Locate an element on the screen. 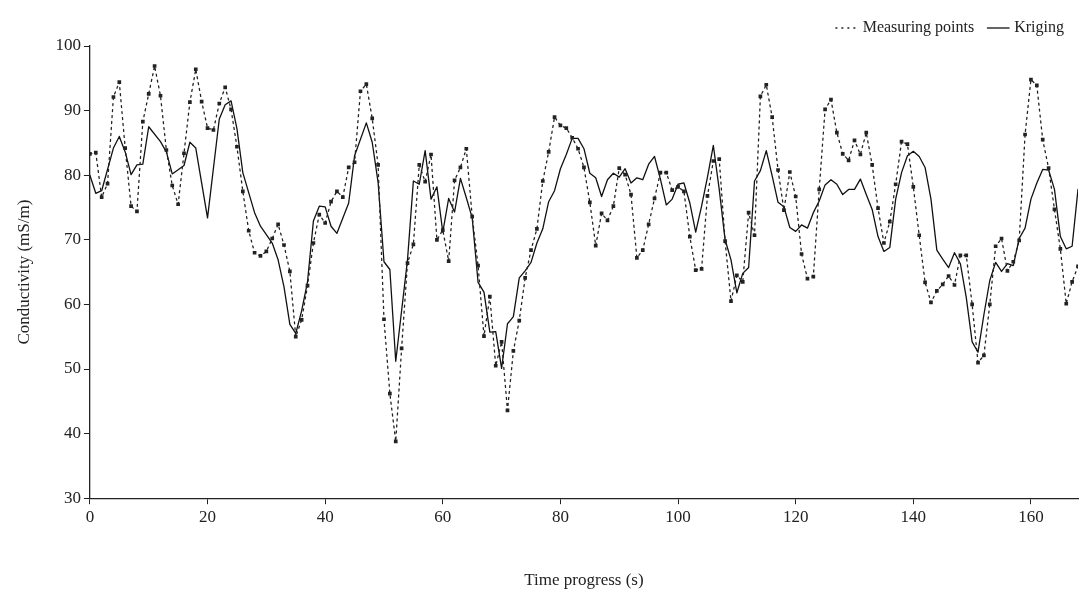 Image resolution: width=1082 pixels, height=615 pixels. x-tick-label: 20 is located at coordinates (208, 516).